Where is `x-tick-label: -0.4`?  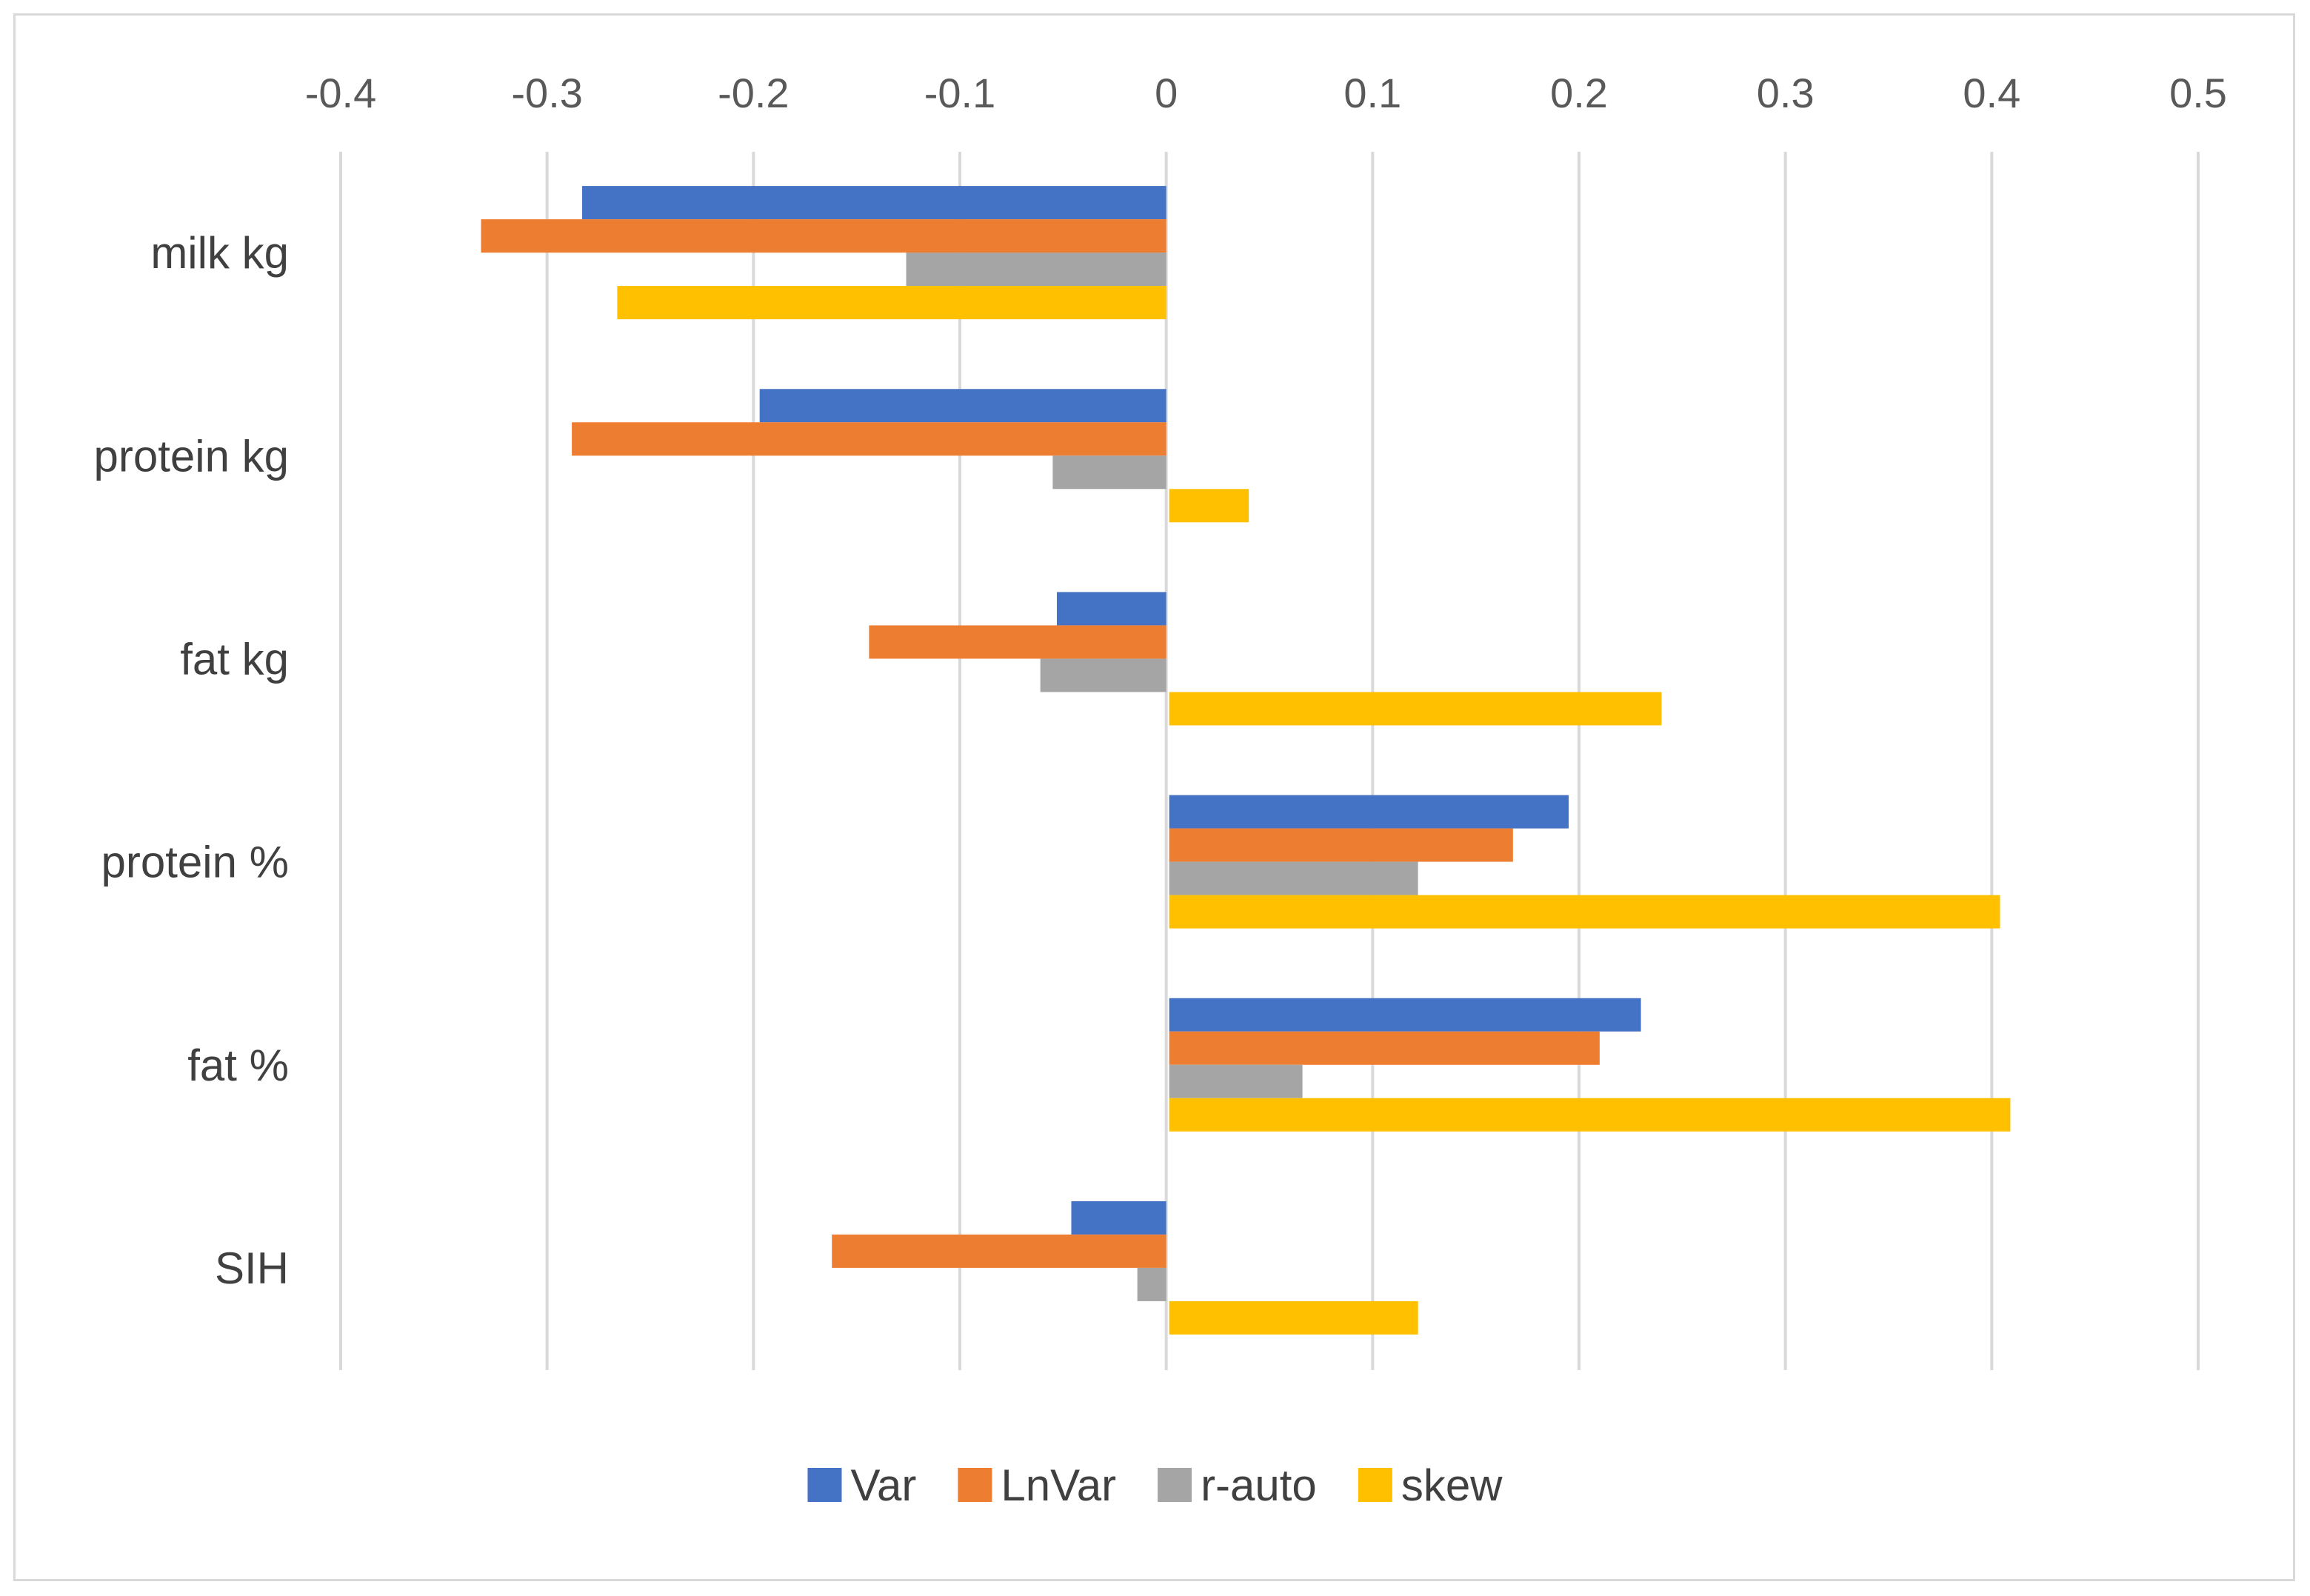 x-tick-label: -0.4 is located at coordinates (341, 93).